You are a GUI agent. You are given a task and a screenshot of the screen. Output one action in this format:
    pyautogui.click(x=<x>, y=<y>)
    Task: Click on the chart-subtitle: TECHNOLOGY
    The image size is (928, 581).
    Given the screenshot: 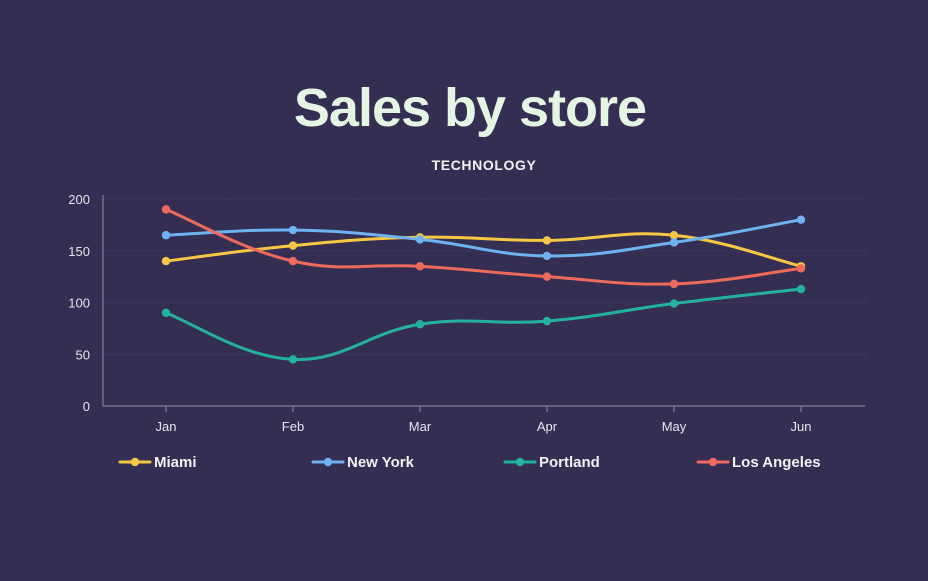 What is the action you would take?
    pyautogui.click(x=484, y=165)
    